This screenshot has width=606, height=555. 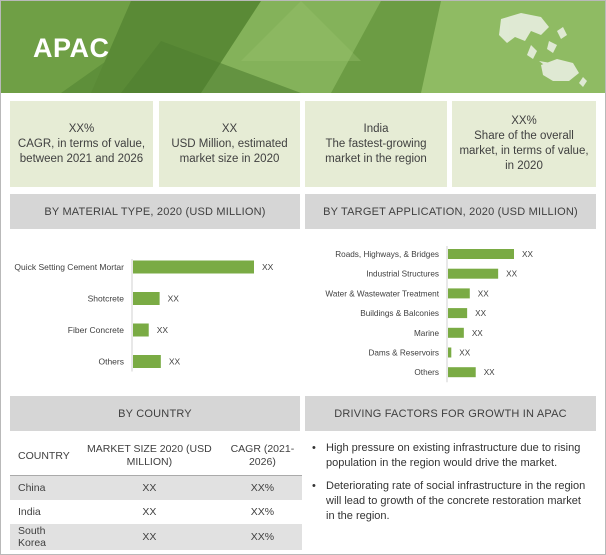 I want to click on kpi-value: India, so click(x=376, y=128).